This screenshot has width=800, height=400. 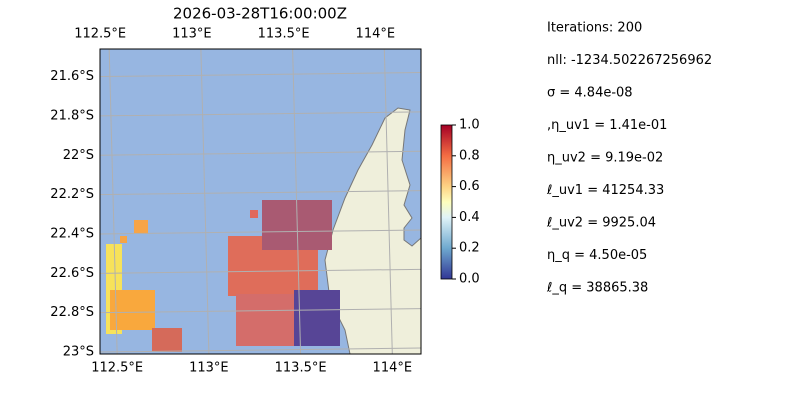 I want to click on annotation: σ = 4.84e-08, so click(x=590, y=93).